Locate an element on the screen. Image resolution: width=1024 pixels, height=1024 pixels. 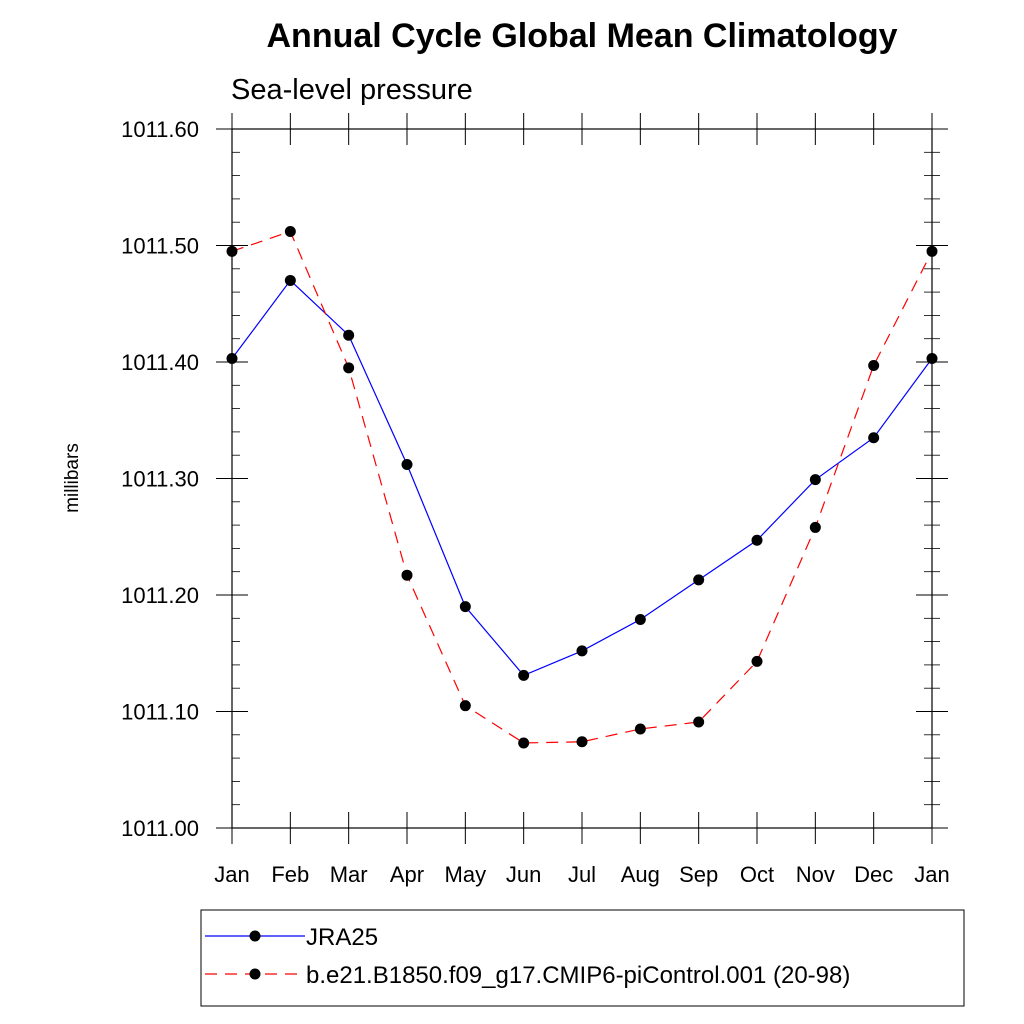
x-tick-label: Jul is located at coordinates (582, 874).